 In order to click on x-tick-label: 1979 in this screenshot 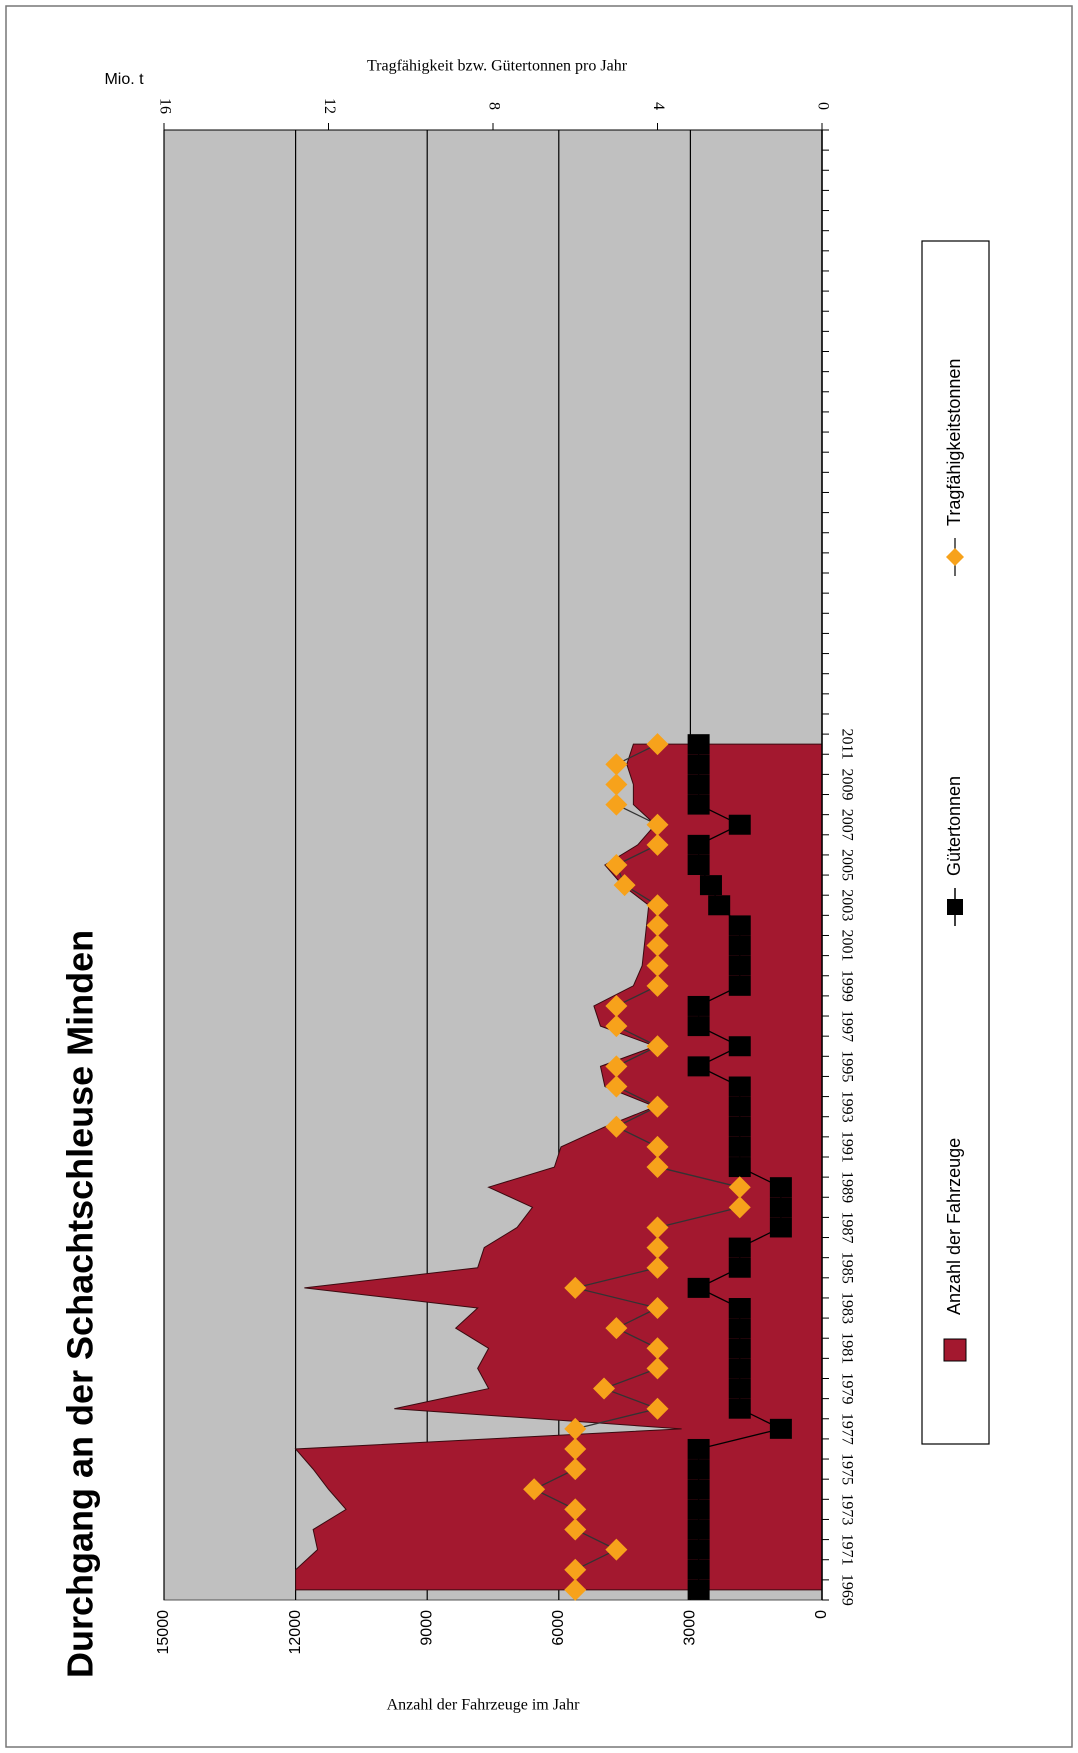, I will do `click(846, 1389)`.